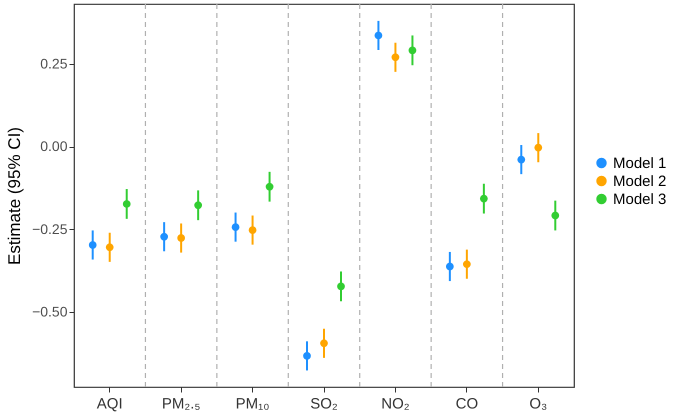 The height and width of the screenshot is (419, 673). Describe the element at coordinates (253, 404) in the screenshot. I see `x-tick-label: PM₁₀` at that location.